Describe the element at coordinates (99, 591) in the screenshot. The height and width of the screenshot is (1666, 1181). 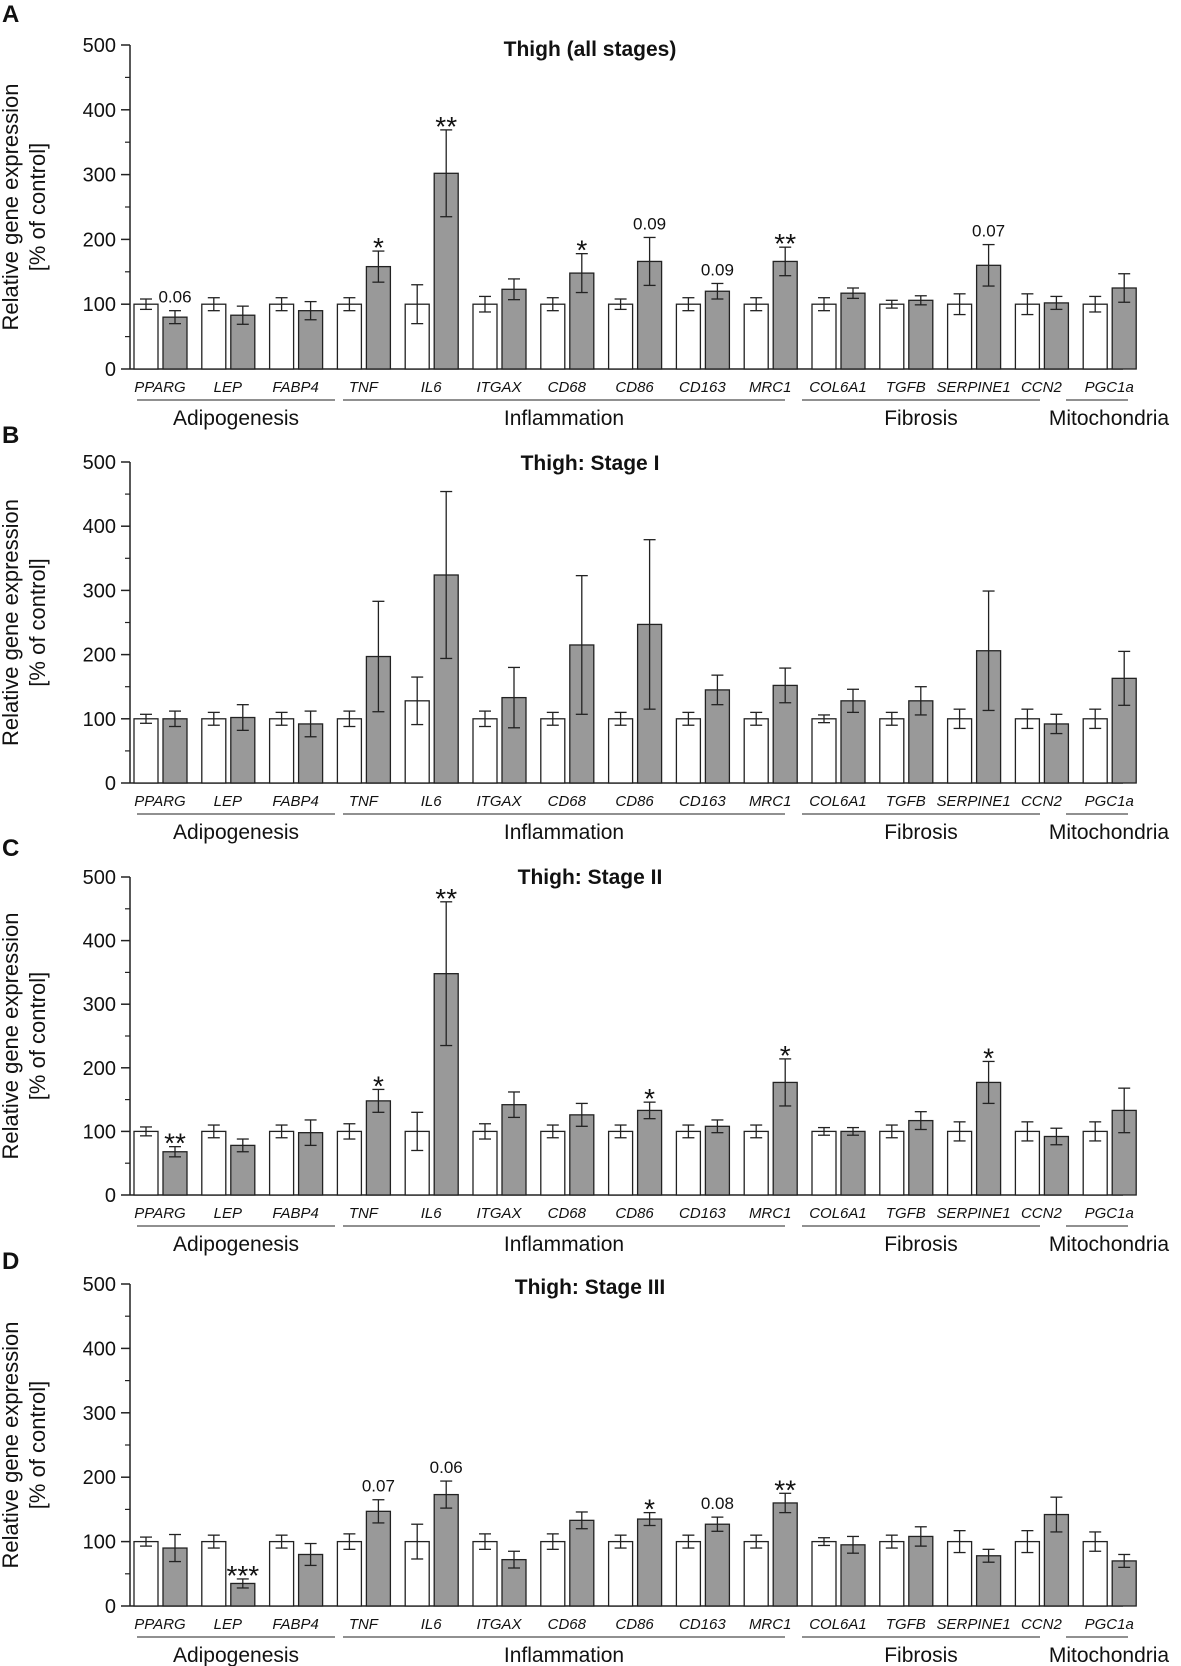
I see `y-tick-label: 300` at that location.